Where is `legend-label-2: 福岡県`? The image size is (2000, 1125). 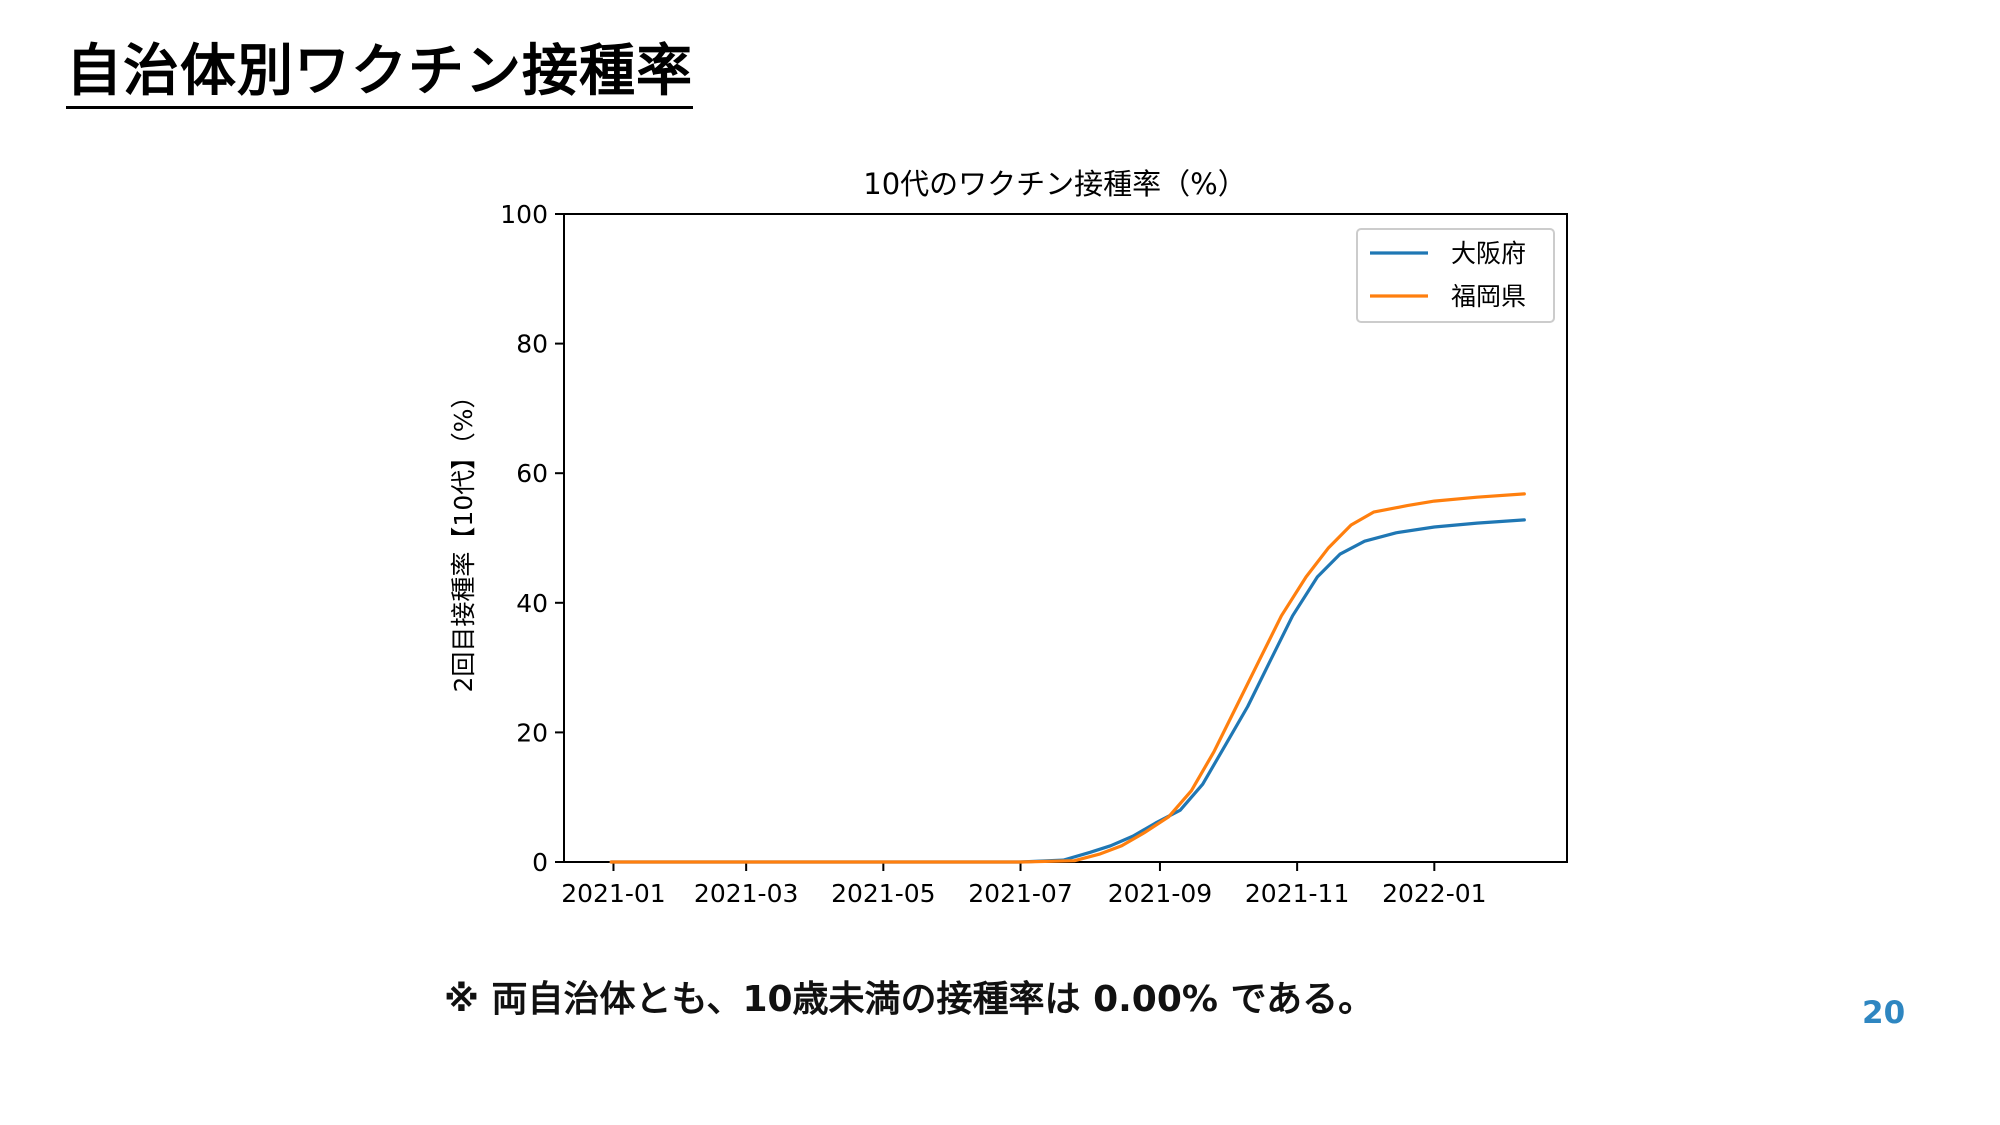
legend-label-2: 福岡県 is located at coordinates (1488, 296).